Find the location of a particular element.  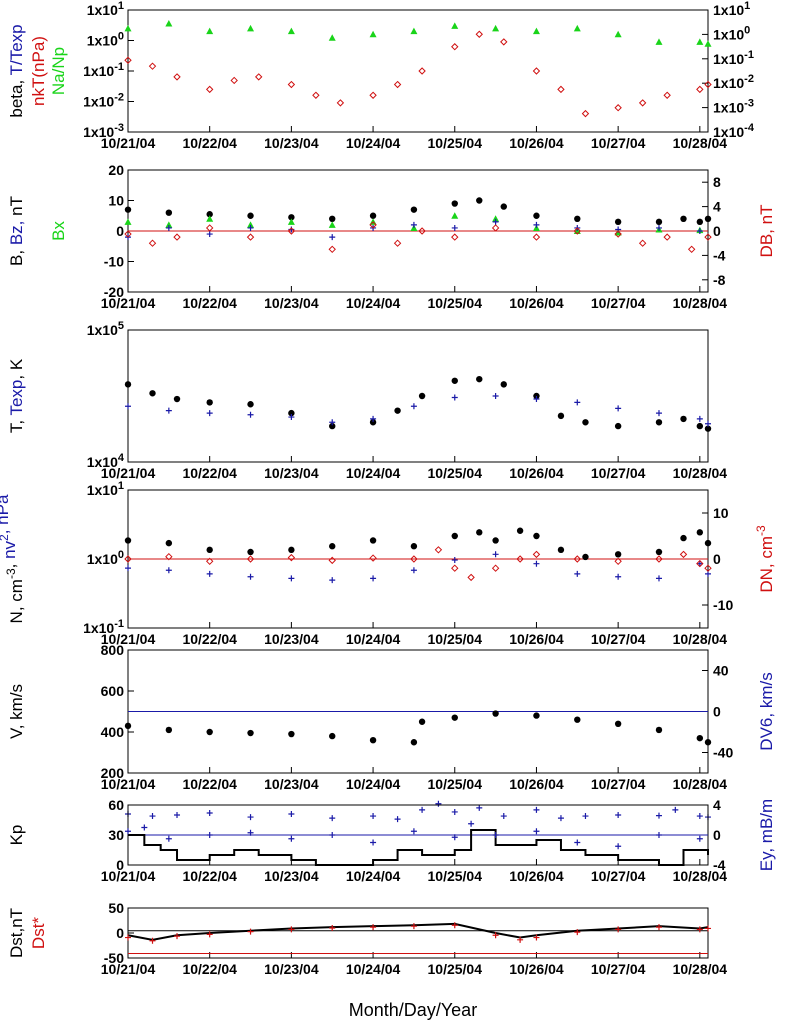

x-tick-label: 10/24/04 is located at coordinates (373, 876).